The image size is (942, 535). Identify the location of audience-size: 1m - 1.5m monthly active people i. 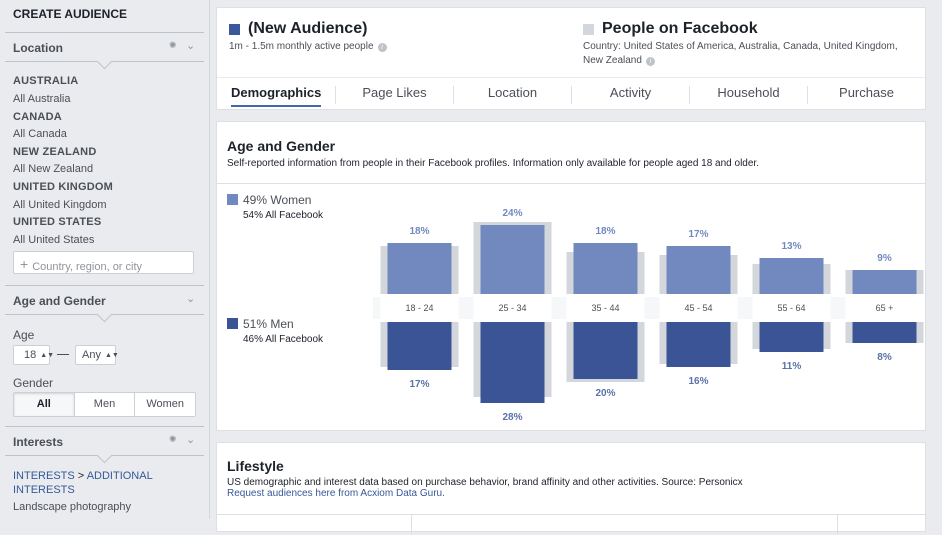
(308, 46).